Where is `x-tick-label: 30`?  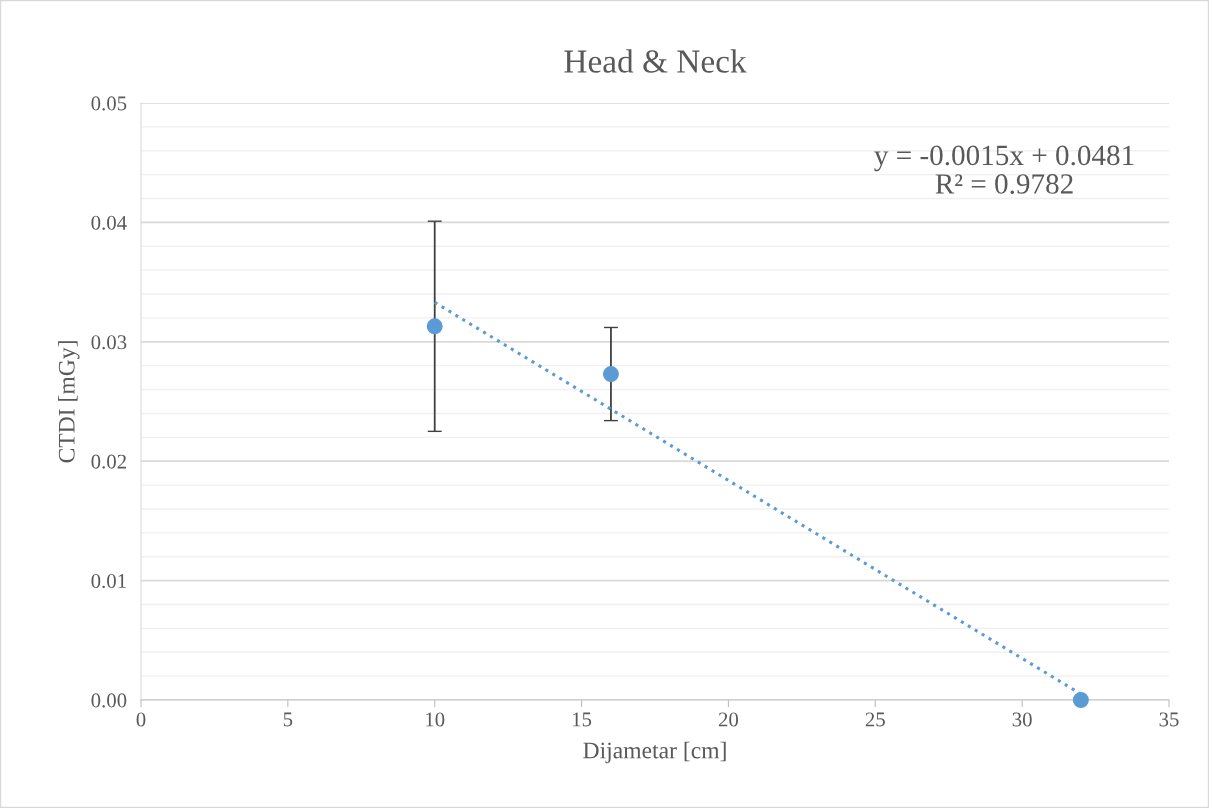
x-tick-label: 30 is located at coordinates (1022, 719).